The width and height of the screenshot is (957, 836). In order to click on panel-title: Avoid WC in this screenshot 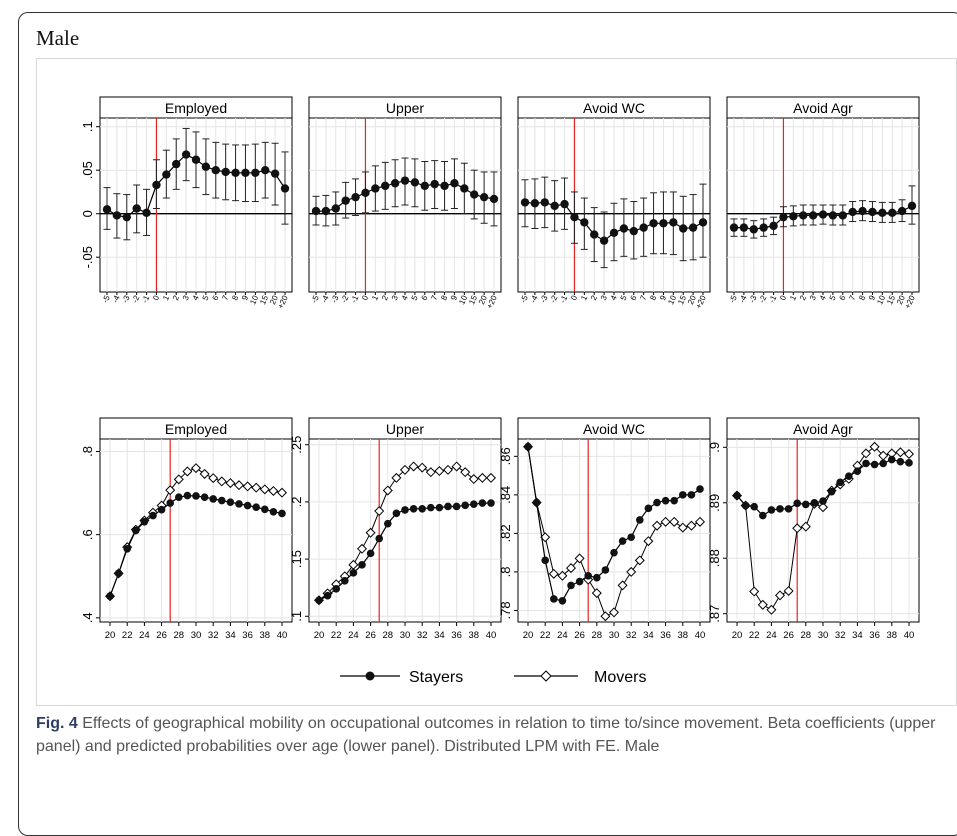, I will do `click(614, 108)`.